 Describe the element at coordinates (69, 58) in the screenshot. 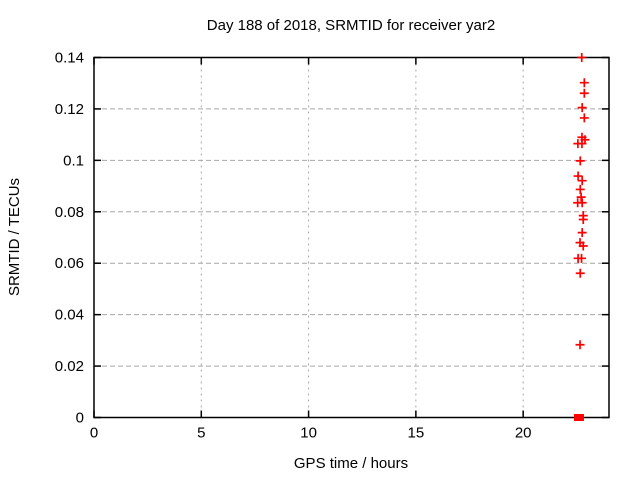

I see `y-tick-label: 0.14` at that location.